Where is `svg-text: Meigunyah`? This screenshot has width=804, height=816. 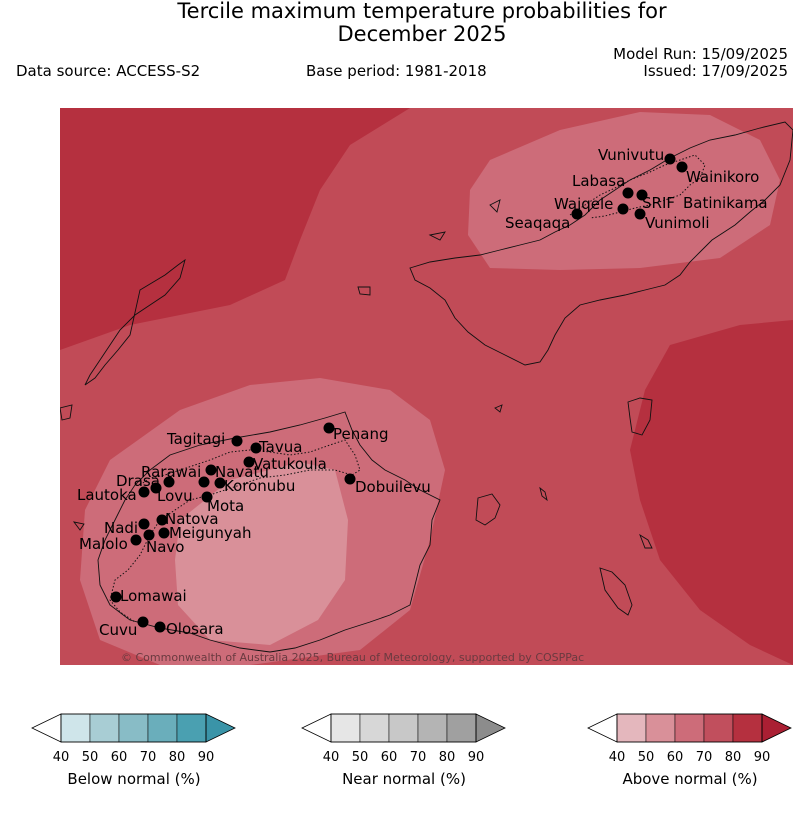
svg-text: Meigunyah is located at coordinates (210, 533).